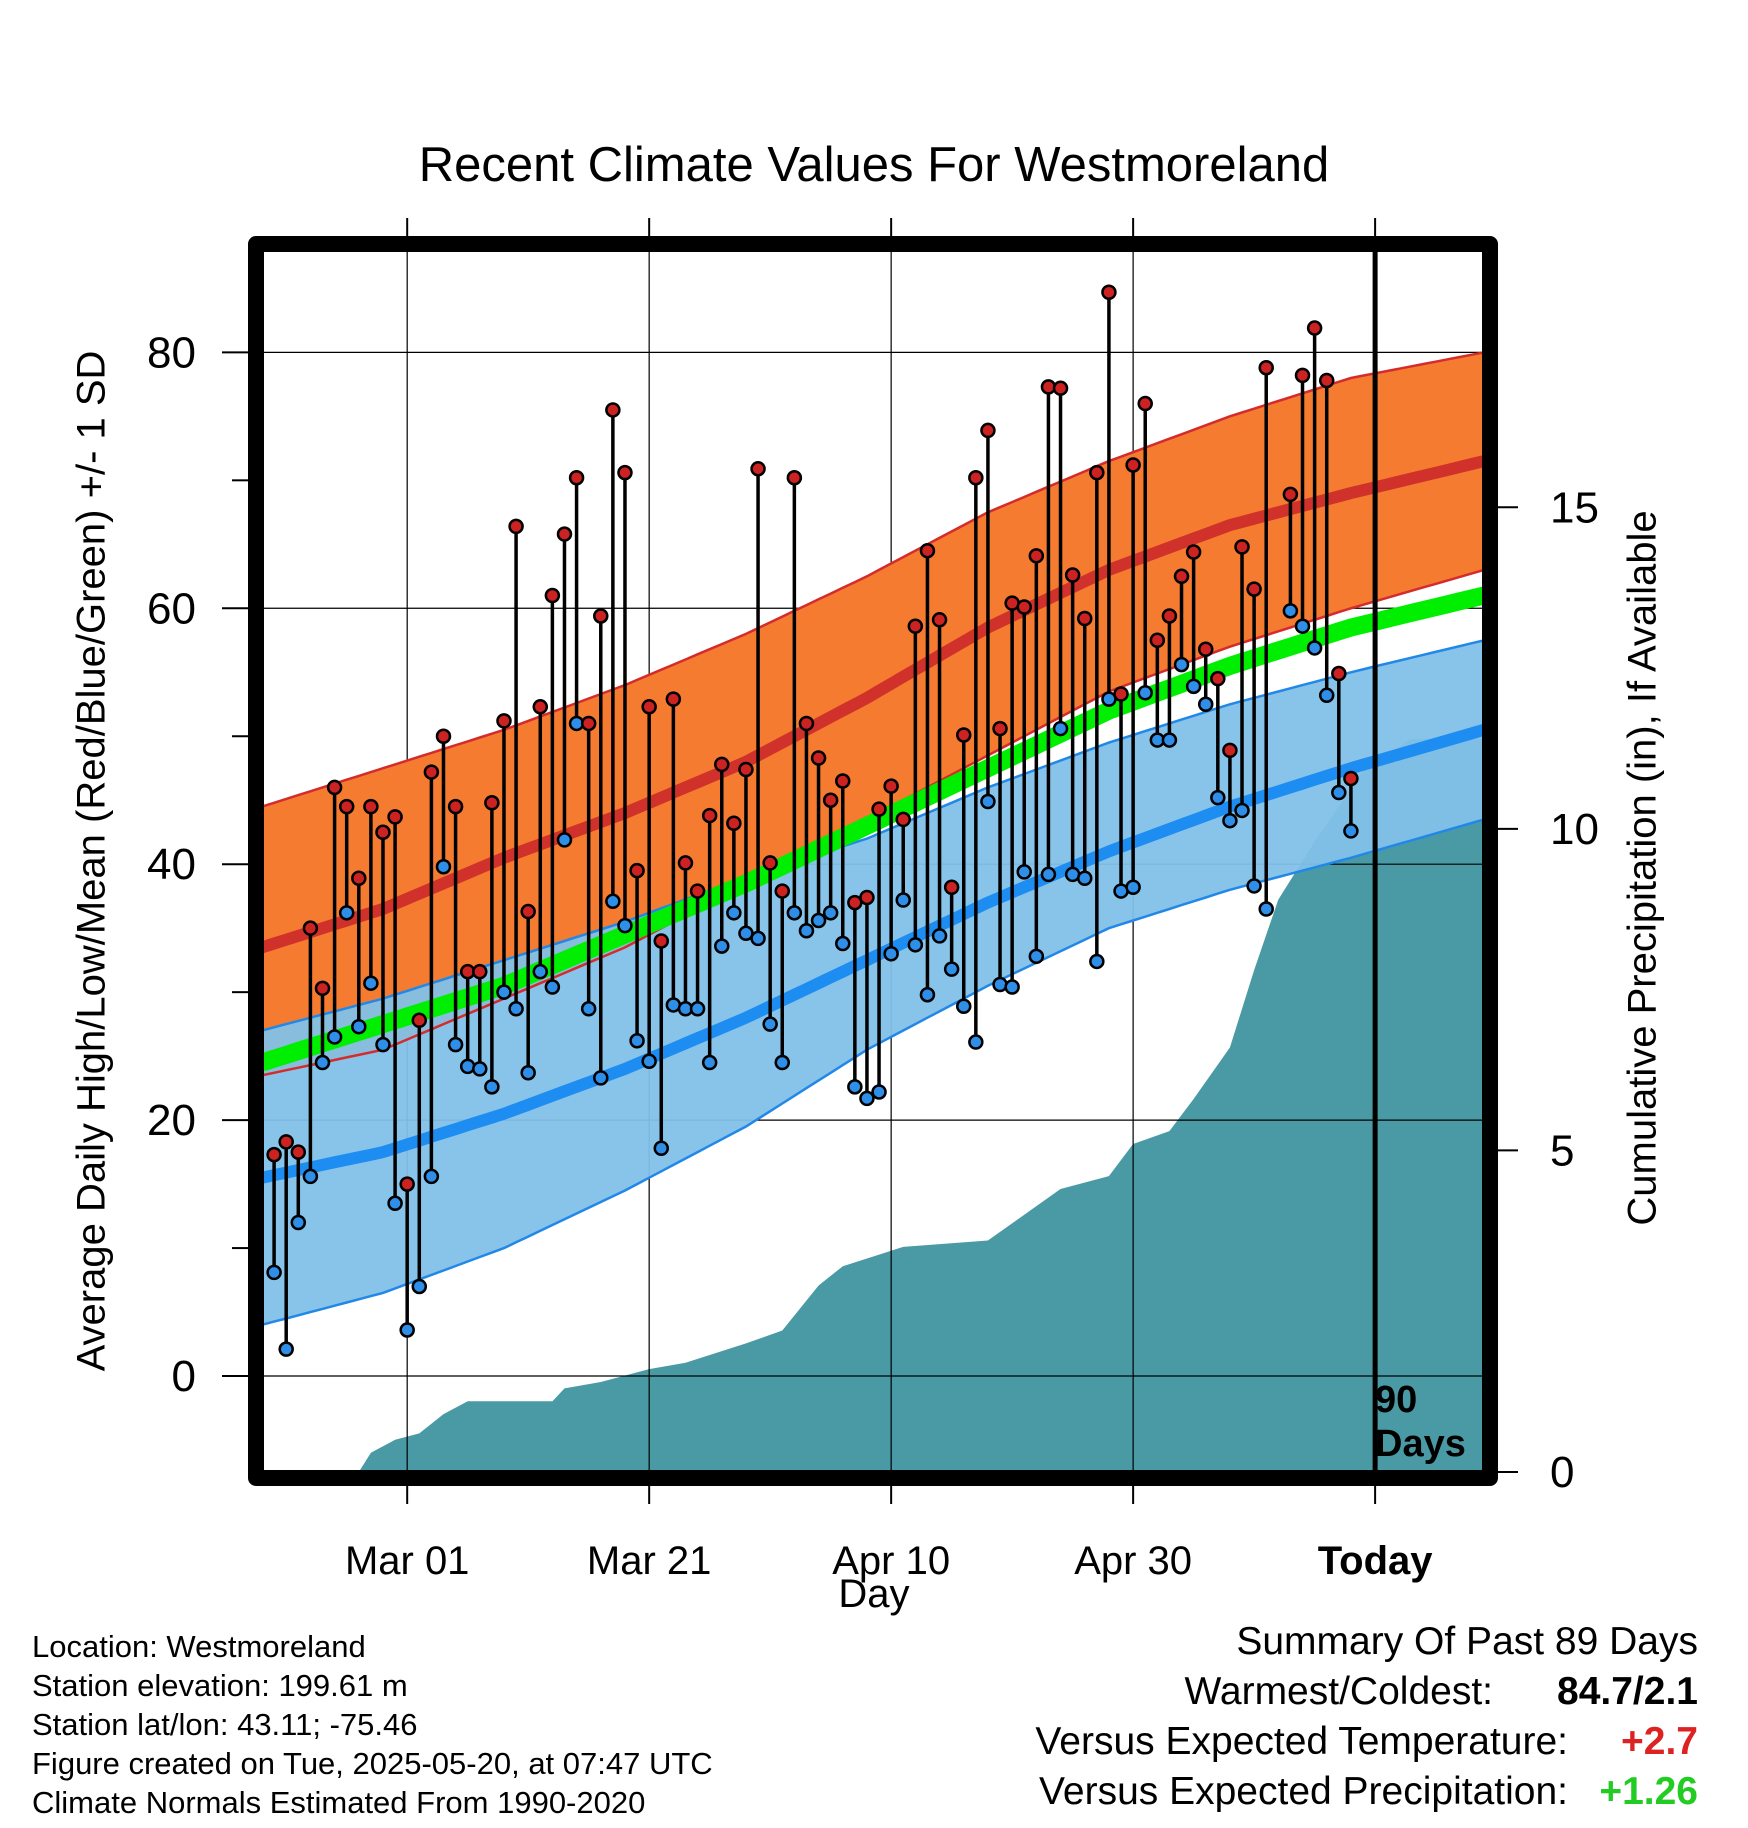  I want to click on summary-warm-cold-value: 84.7/2.1, so click(1627, 1691).